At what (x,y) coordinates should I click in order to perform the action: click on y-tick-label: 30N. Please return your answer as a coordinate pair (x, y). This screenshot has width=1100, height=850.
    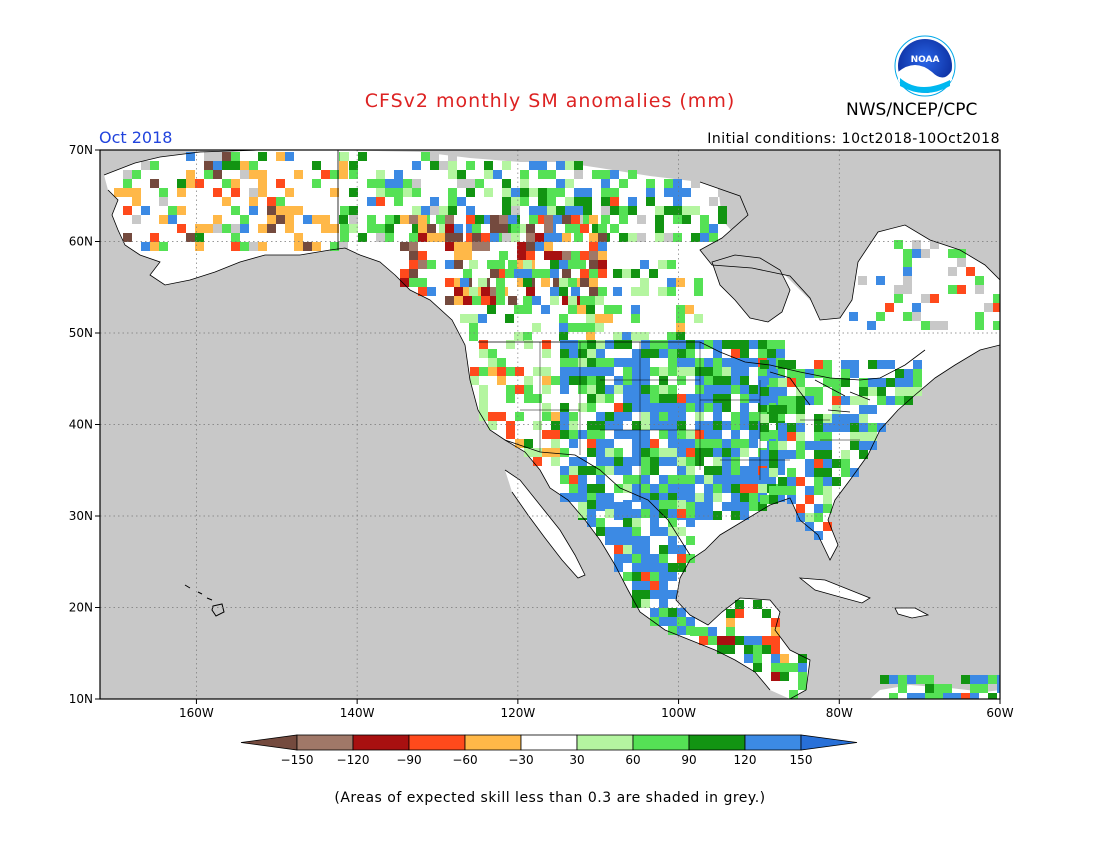
    Looking at the image, I should click on (81, 516).